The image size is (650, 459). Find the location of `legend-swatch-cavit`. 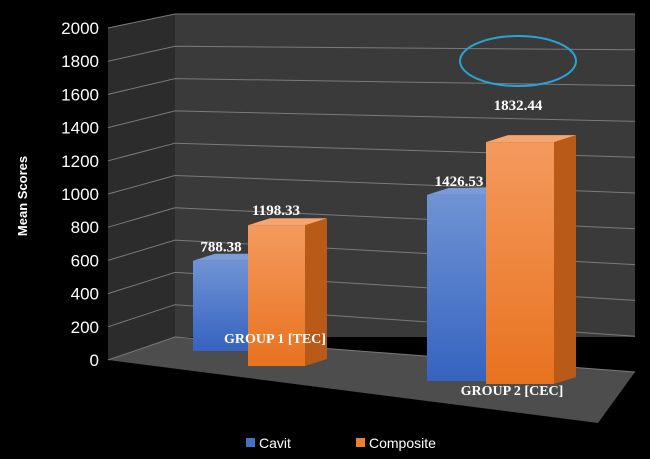

legend-swatch-cavit is located at coordinates (250, 442).